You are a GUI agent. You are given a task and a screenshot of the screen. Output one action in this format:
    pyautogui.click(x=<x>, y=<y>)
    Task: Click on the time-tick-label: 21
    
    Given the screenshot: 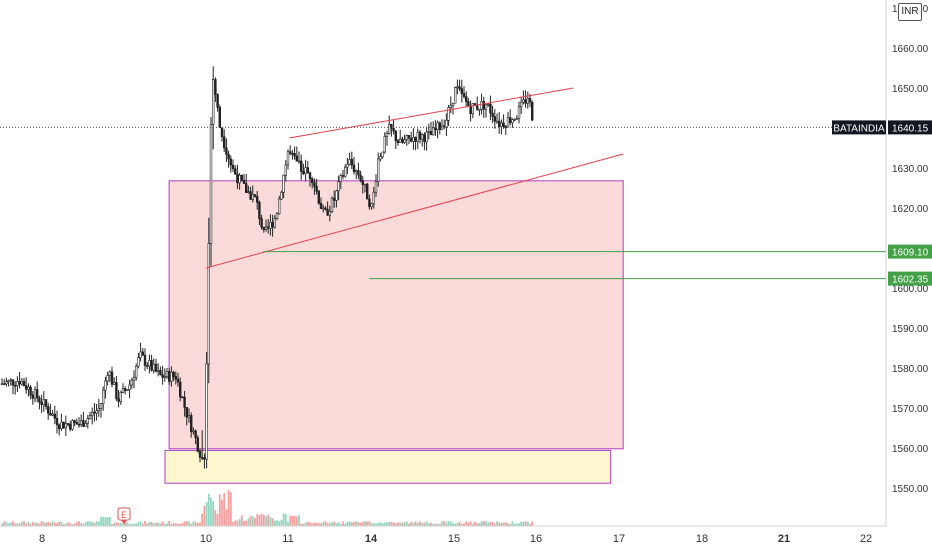 What is the action you would take?
    pyautogui.click(x=784, y=539)
    